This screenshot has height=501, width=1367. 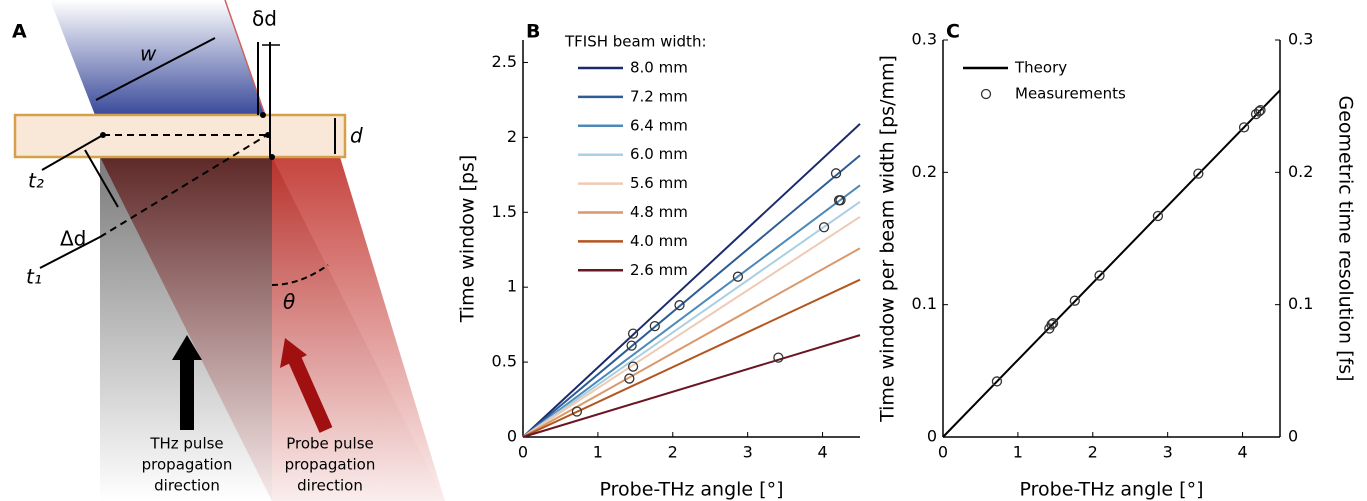 What do you see at coordinates (148, 54) in the screenshot?
I see `label-w: w` at bounding box center [148, 54].